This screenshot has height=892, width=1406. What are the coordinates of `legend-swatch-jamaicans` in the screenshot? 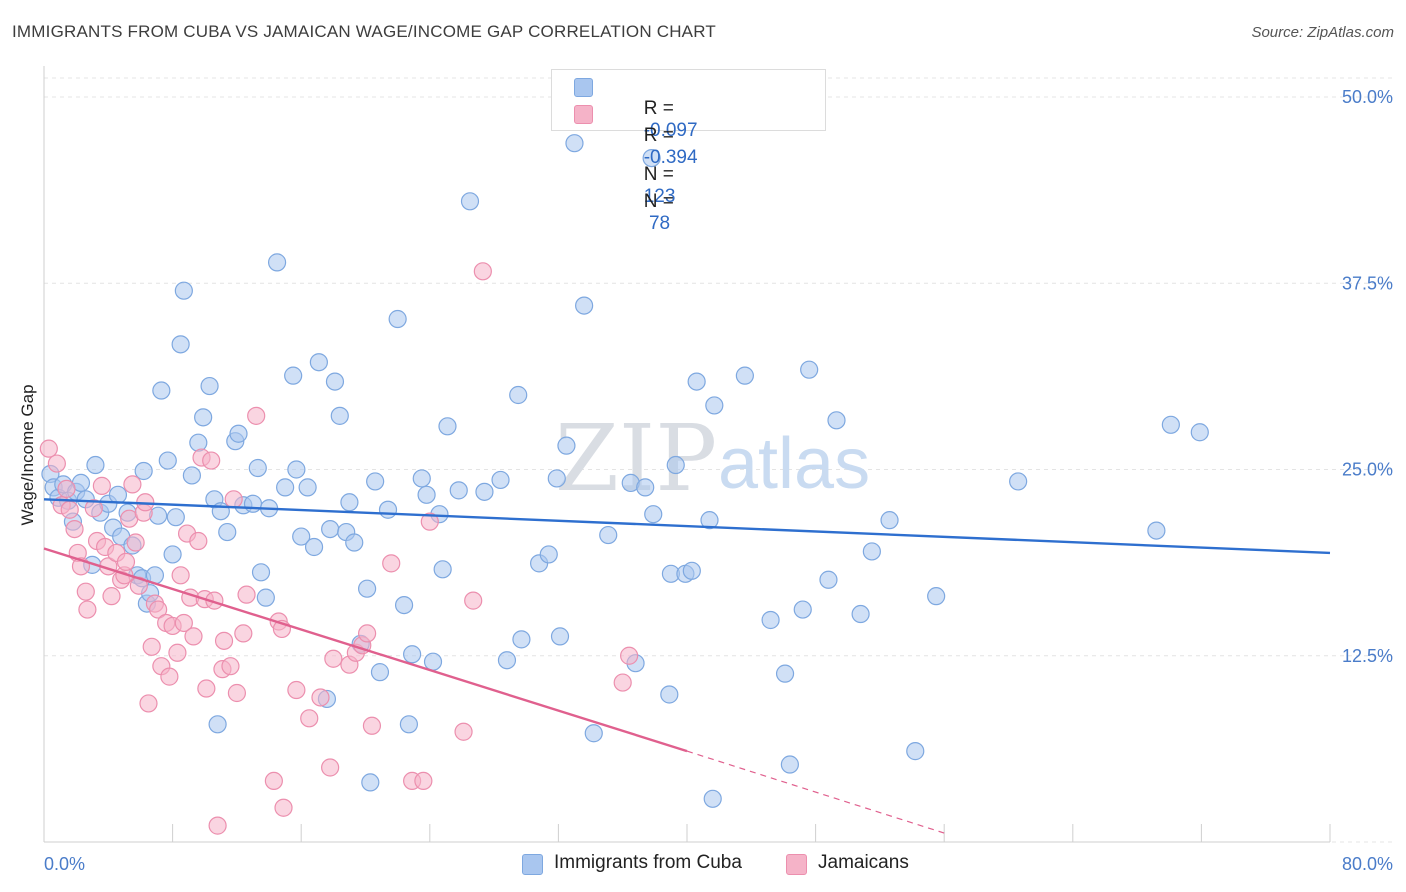 It's located at (583, 114).